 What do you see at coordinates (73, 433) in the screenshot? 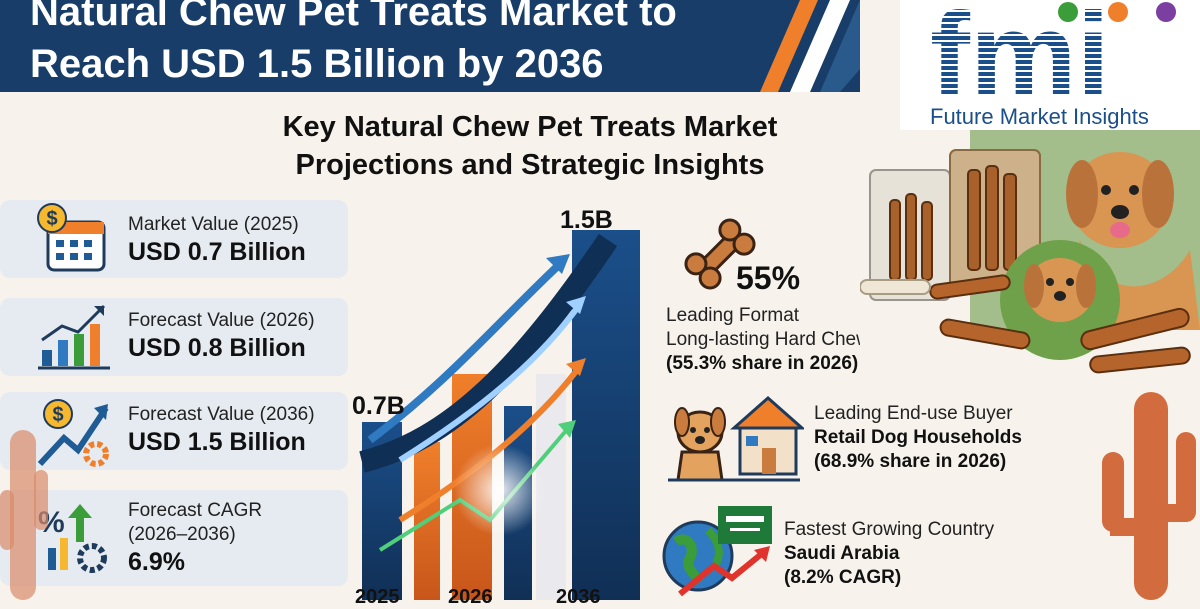
I see `dollar-gear-arrow-icon: $` at bounding box center [73, 433].